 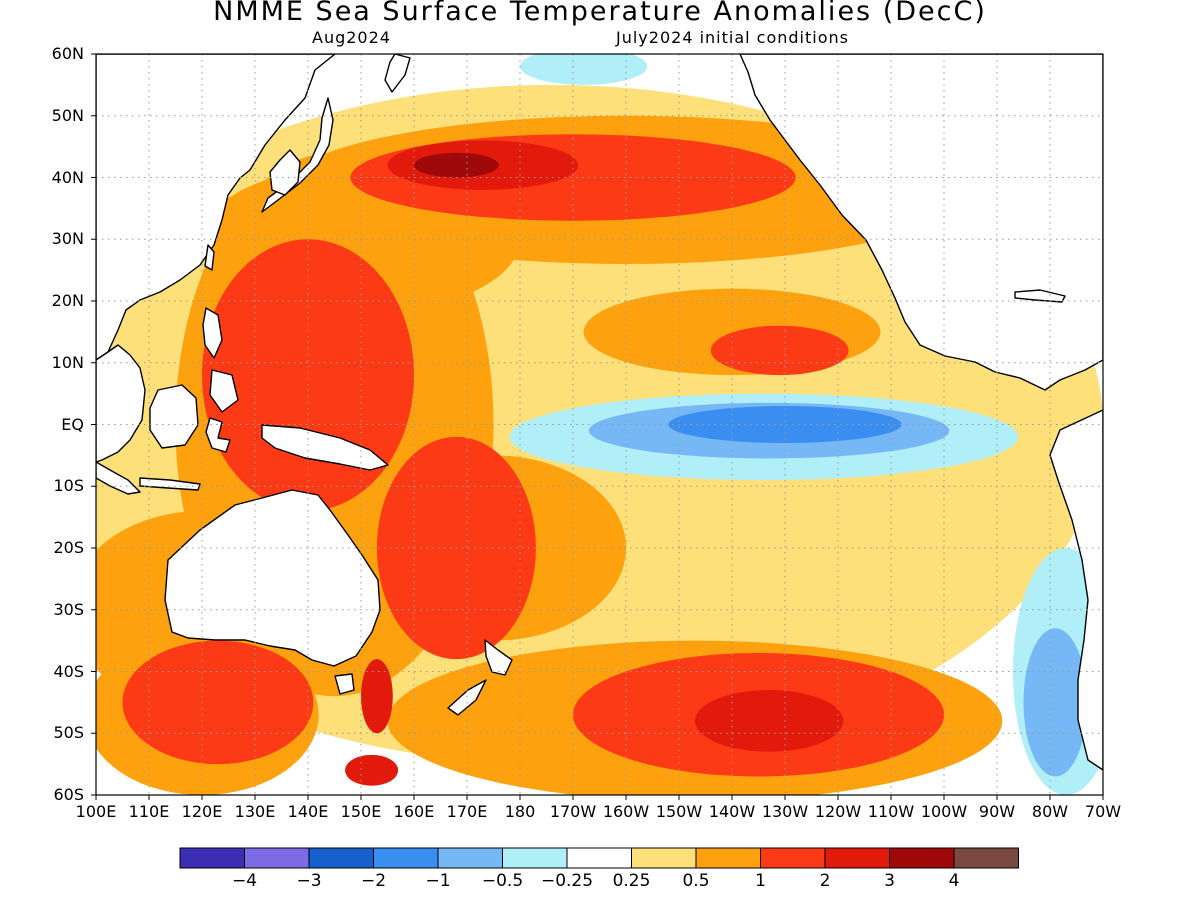 What do you see at coordinates (325, 447) in the screenshot?
I see `new-guinea` at bounding box center [325, 447].